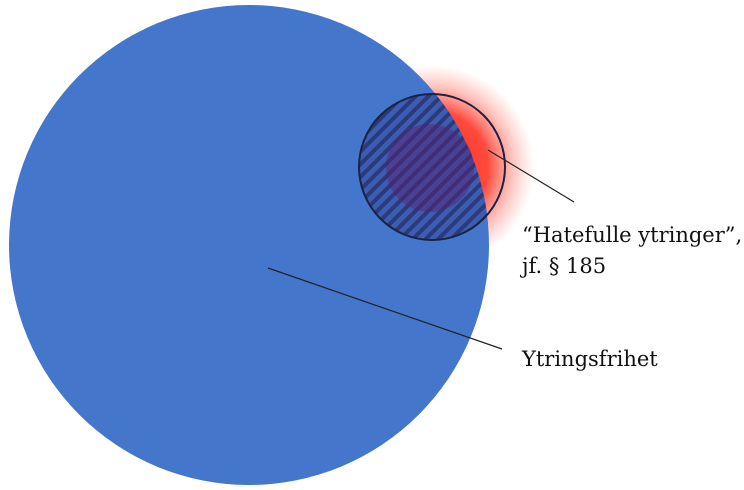  I want to click on hateful-leader-line, so click(531, 176).